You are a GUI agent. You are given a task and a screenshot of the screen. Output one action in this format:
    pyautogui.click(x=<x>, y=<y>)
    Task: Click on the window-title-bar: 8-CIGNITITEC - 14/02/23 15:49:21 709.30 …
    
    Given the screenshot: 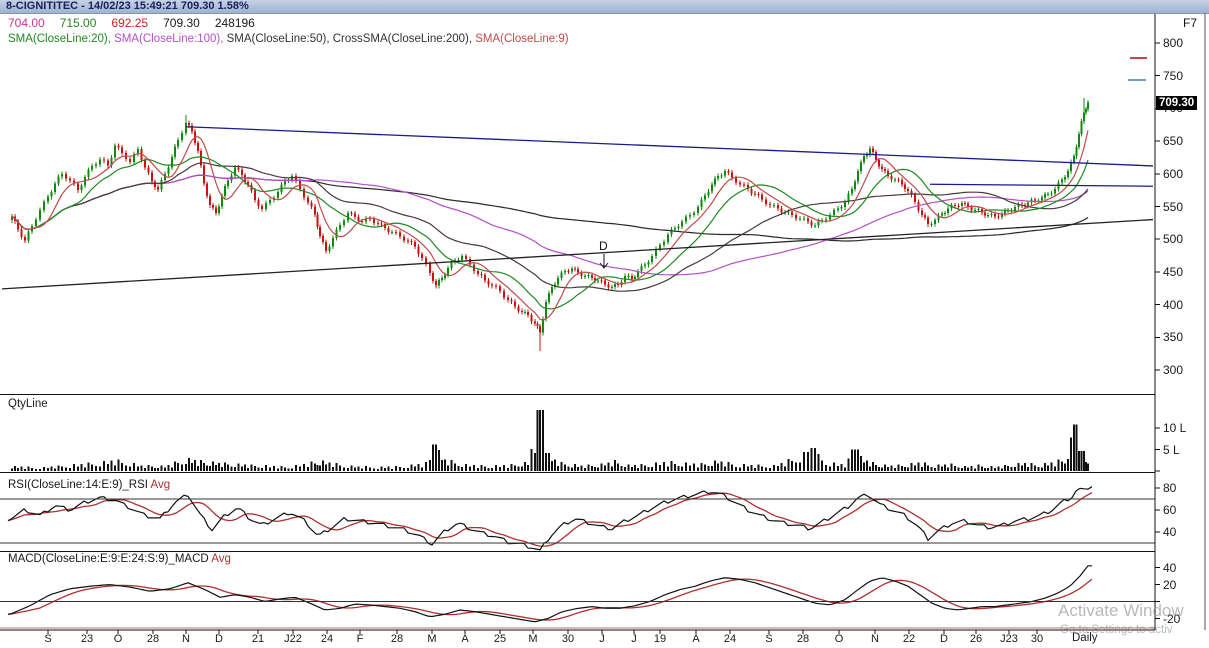 What is the action you would take?
    pyautogui.click(x=604, y=7)
    